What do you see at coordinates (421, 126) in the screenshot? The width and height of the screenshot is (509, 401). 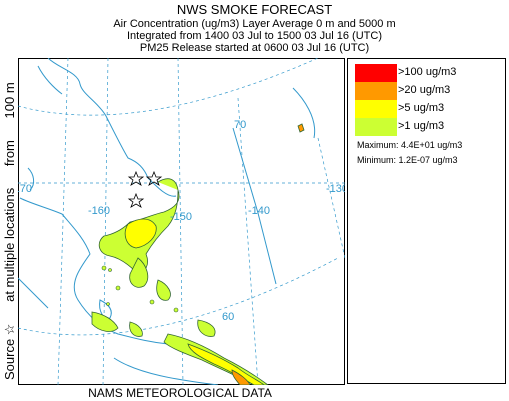 I see `legend-label: >1 ug/m3` at bounding box center [421, 126].